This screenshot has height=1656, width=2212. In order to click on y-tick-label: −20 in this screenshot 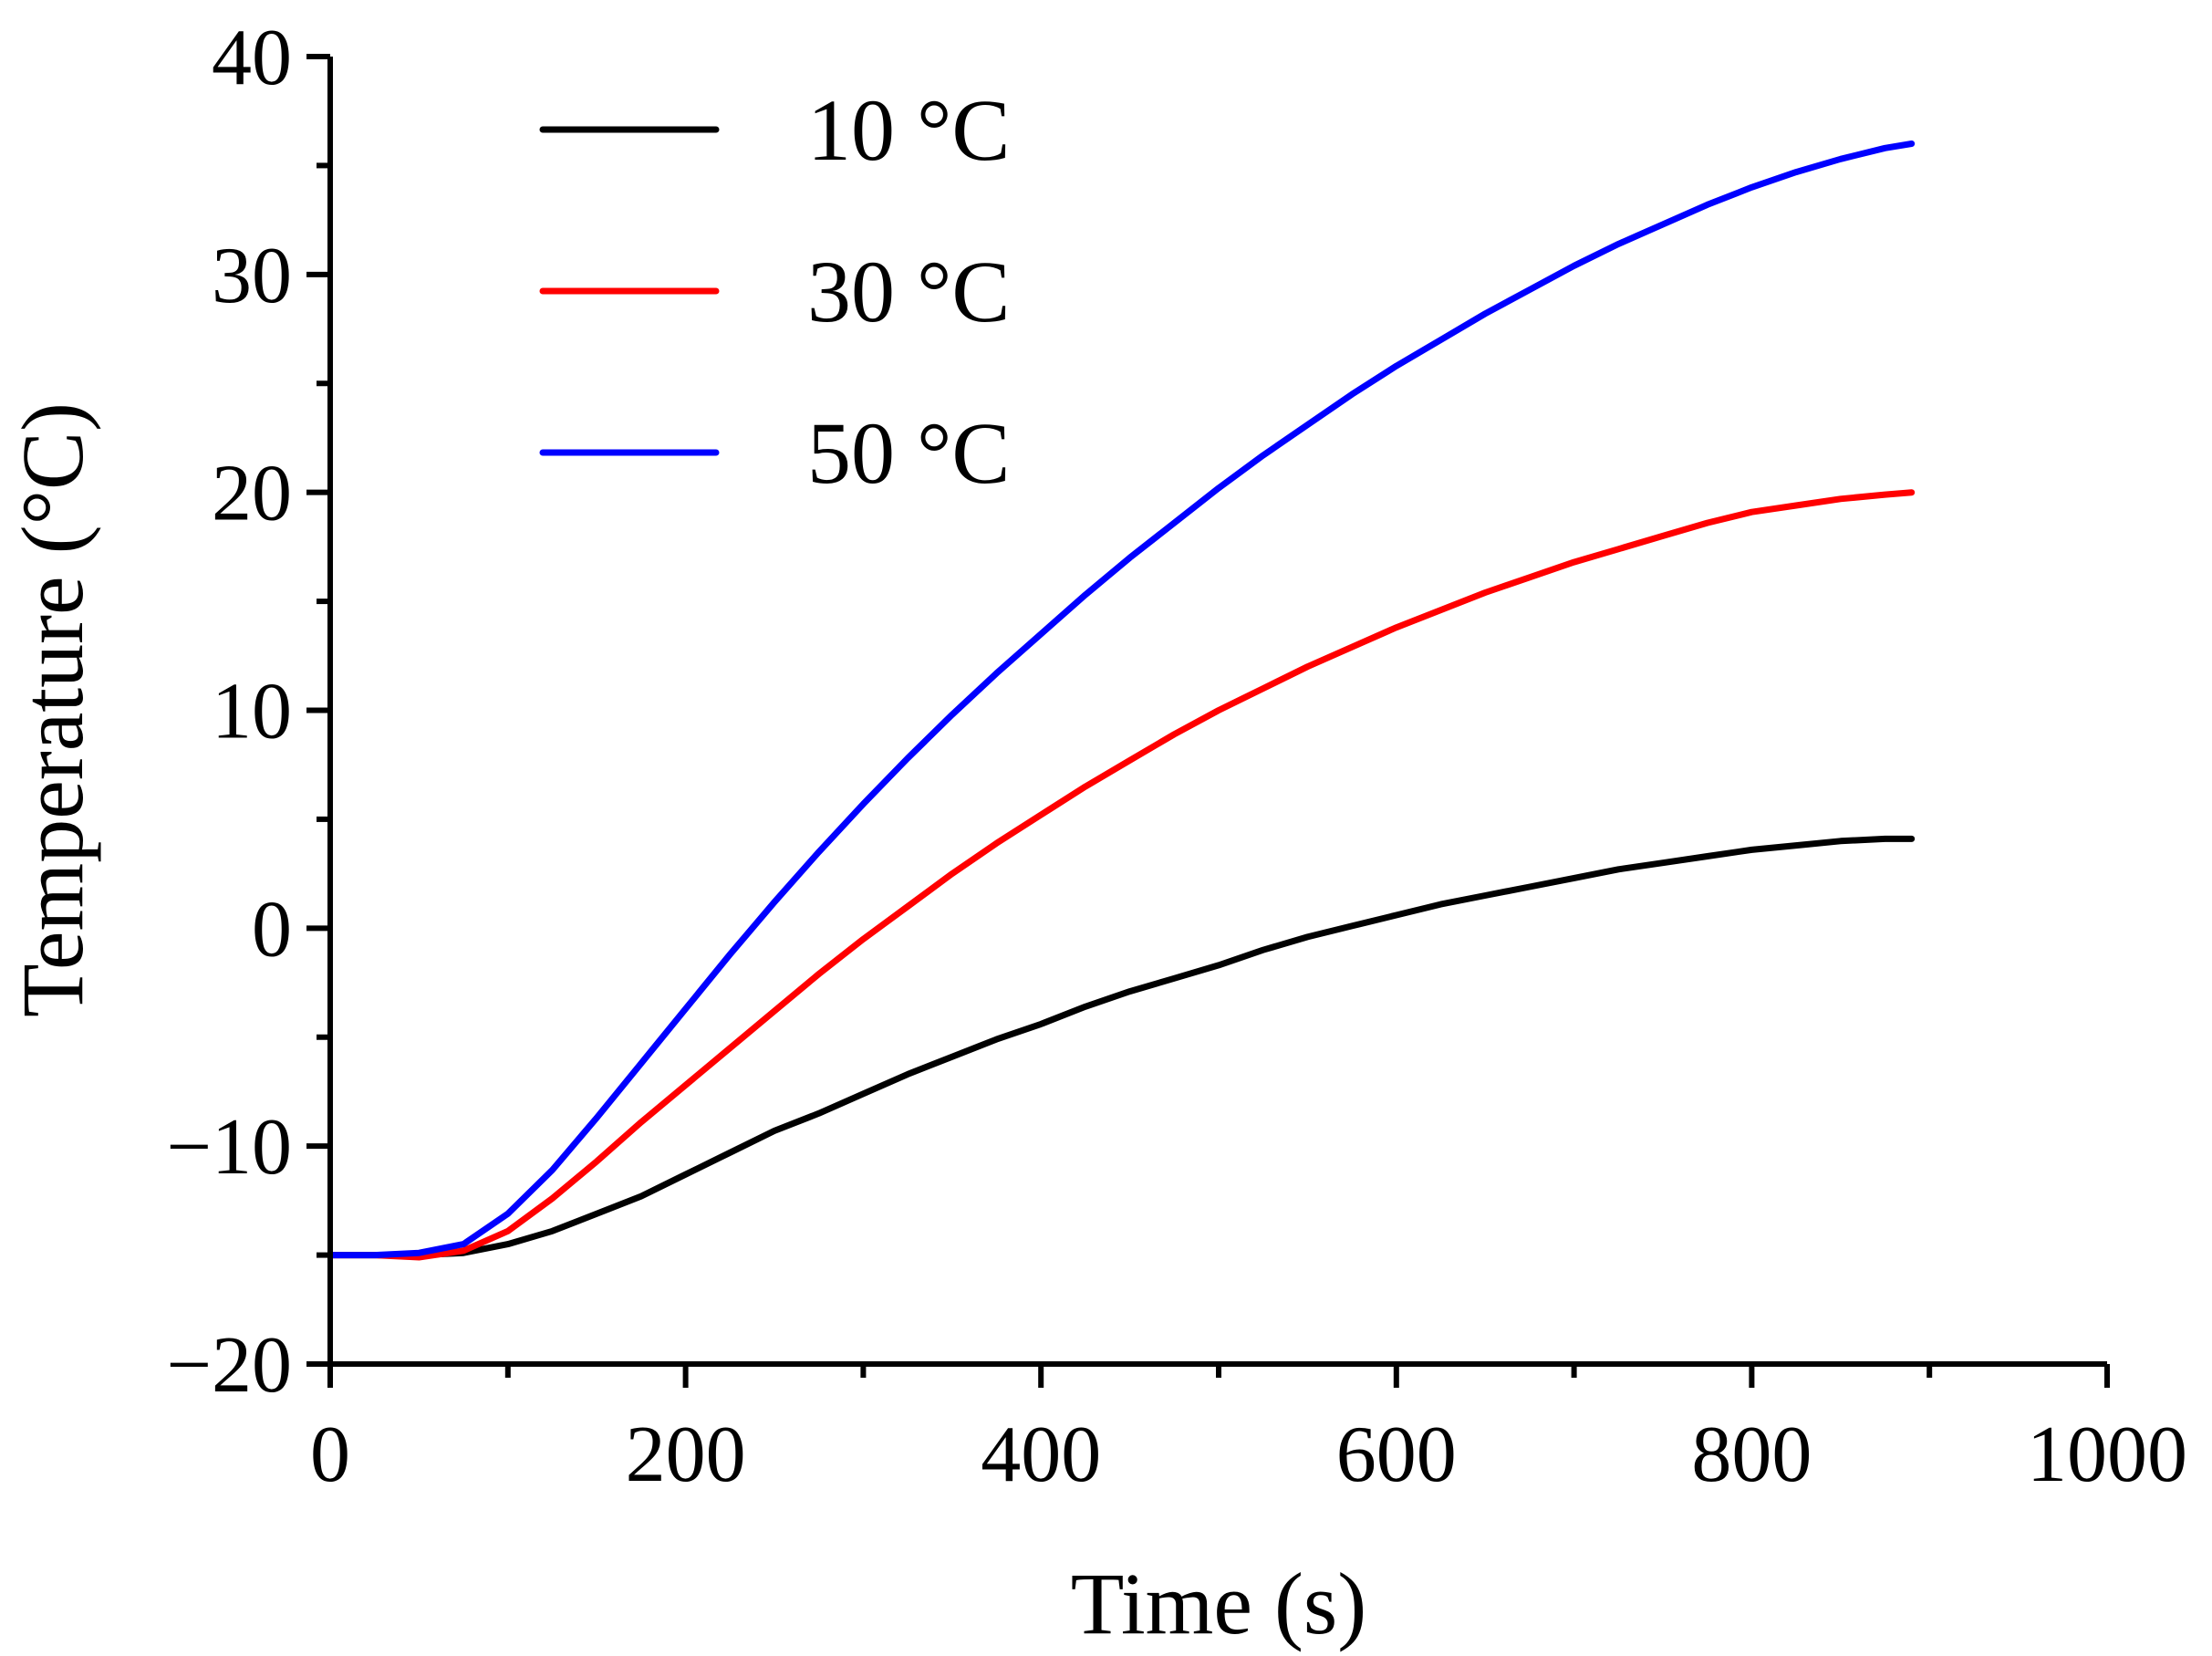, I will do `click(229, 1365)`.